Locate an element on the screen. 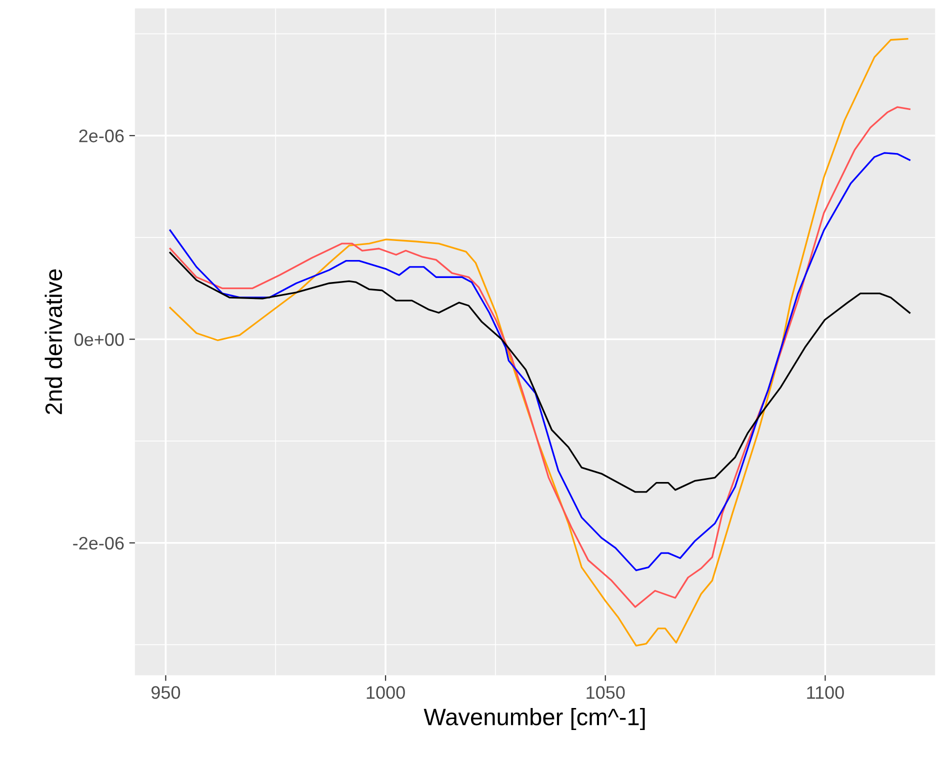 The height and width of the screenshot is (757, 937). x-tick-label: 1000 is located at coordinates (385, 692).